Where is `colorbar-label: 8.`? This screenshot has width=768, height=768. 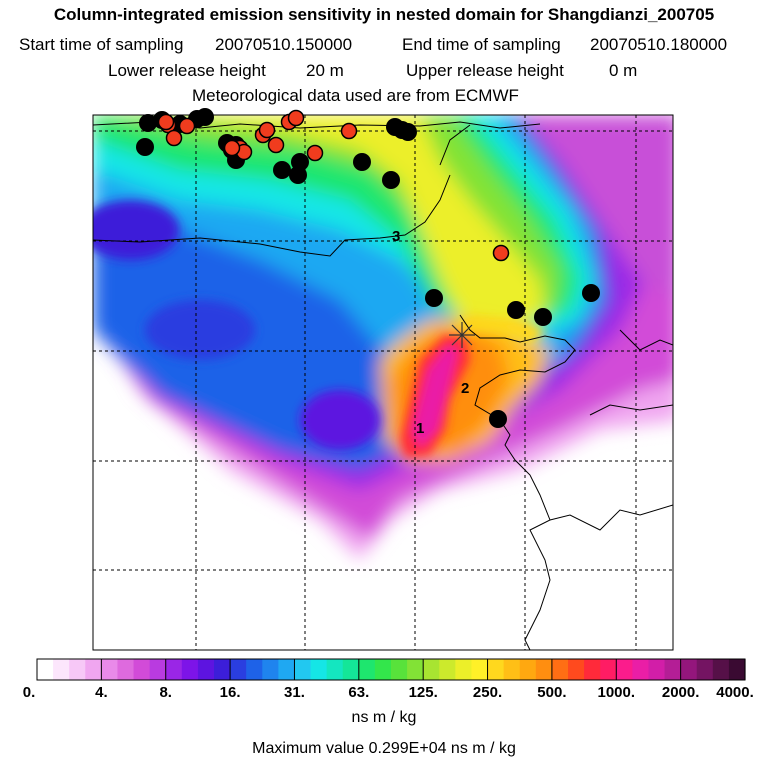 colorbar-label: 8. is located at coordinates (165, 692).